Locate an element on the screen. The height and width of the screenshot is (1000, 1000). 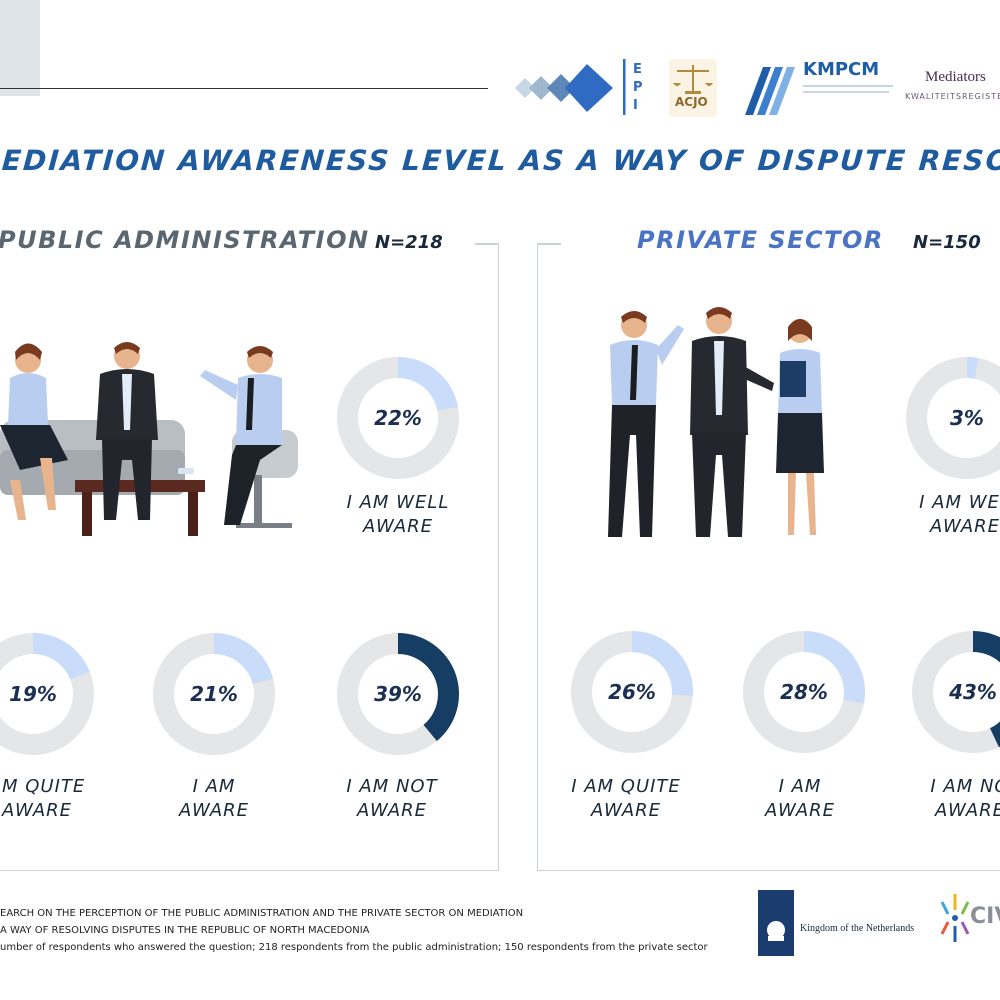
private-well-aware-label: I AM WELAWARE is located at coordinates (959, 514).